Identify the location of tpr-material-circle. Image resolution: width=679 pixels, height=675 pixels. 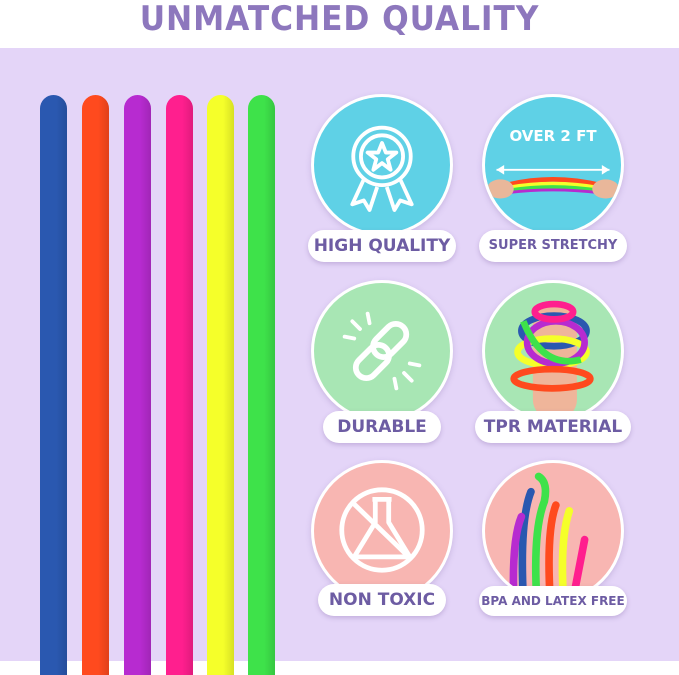
(553, 351).